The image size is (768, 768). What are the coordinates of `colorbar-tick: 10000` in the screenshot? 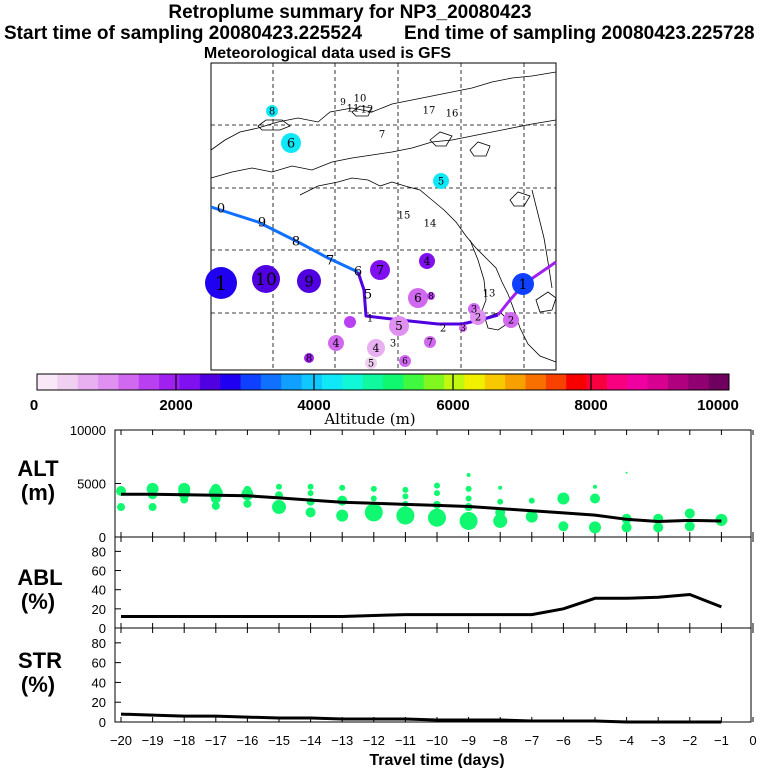 It's located at (718, 405).